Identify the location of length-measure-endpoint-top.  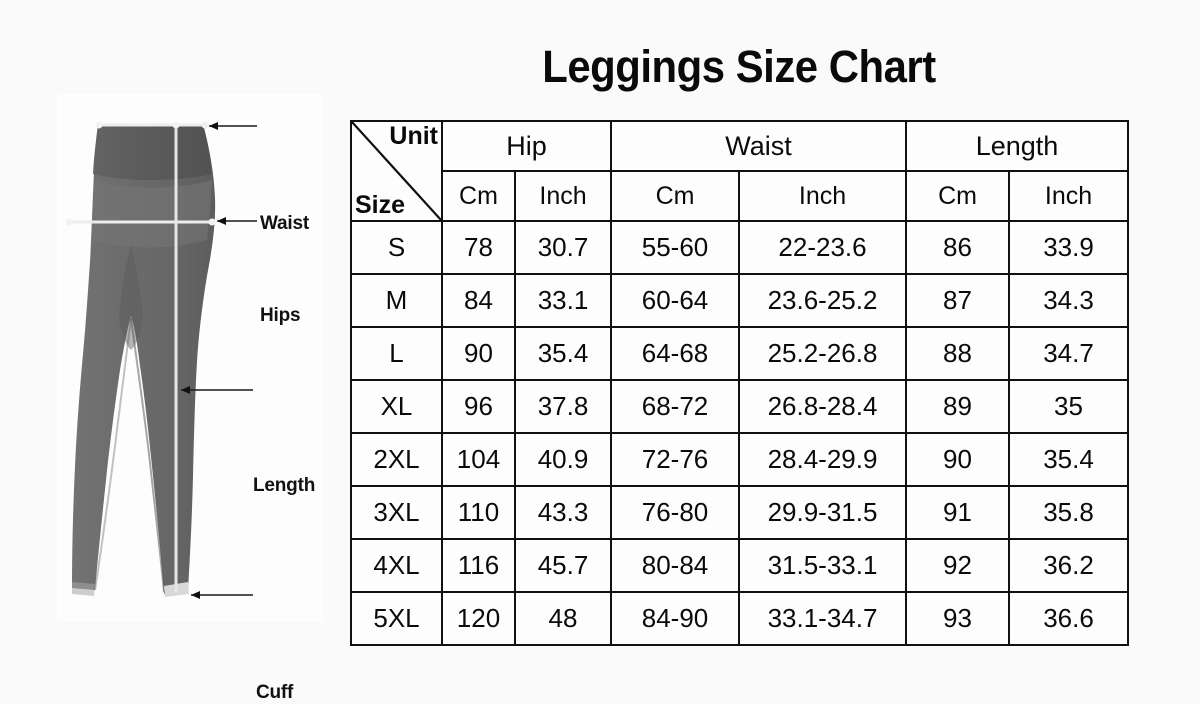
(176, 125).